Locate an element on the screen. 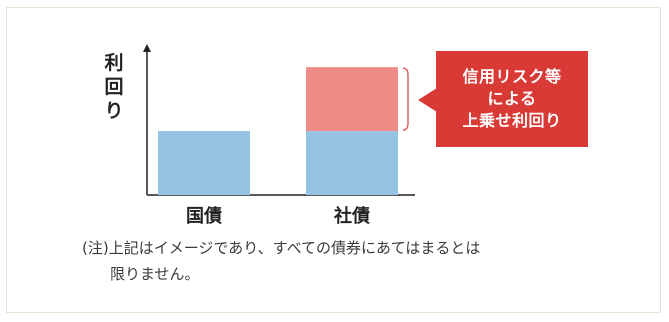 Image resolution: width=669 pixels, height=322 pixels. callout-line-3: 上乗せ利回り is located at coordinates (512, 120).